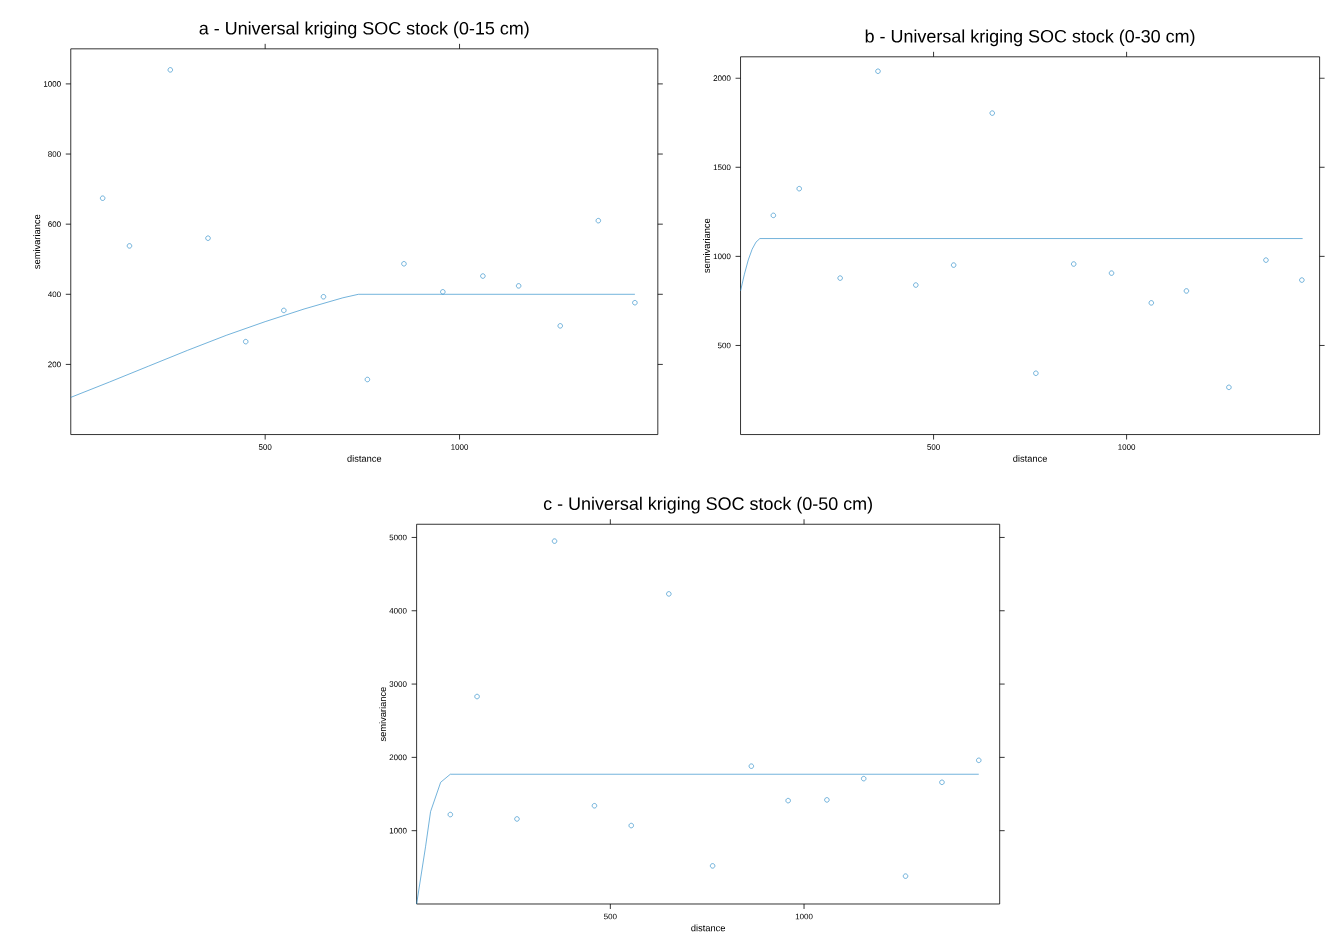  What do you see at coordinates (364, 30) in the screenshot?
I see `chart-title: a - Universal kriging SOC stock (0-15 cm)` at bounding box center [364, 30].